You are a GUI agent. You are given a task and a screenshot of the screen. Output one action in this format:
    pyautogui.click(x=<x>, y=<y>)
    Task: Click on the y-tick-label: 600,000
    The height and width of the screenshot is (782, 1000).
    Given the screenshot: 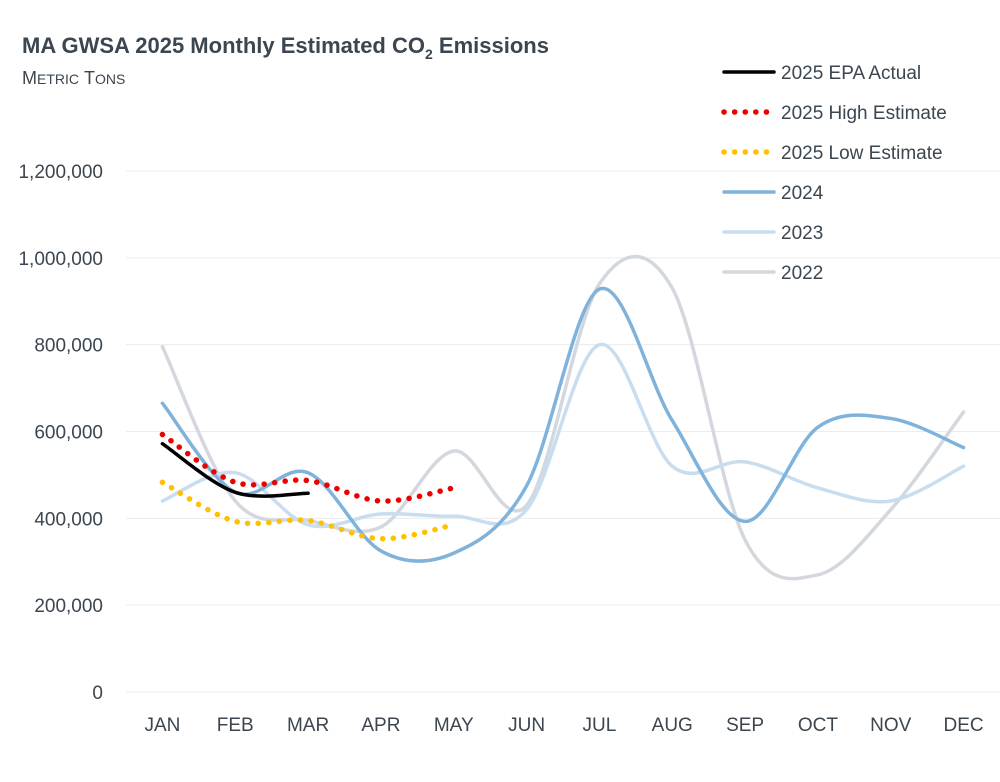 What is the action you would take?
    pyautogui.click(x=68, y=433)
    